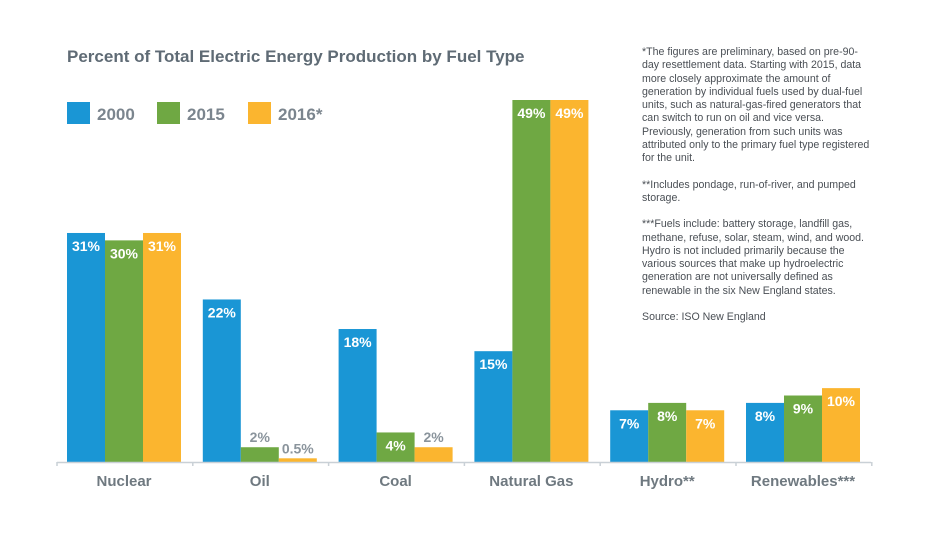  I want to click on x-tick-label: Hydro**, so click(667, 481).